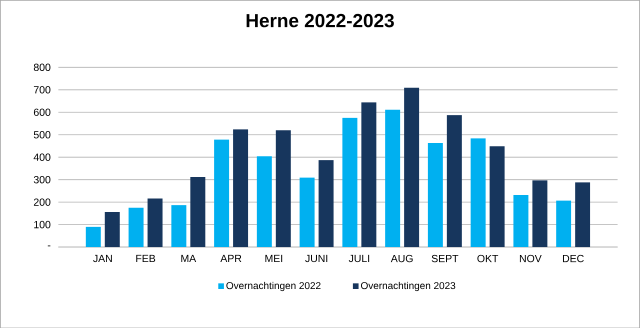 This screenshot has width=640, height=328. Describe the element at coordinates (42, 224) in the screenshot. I see `y-tick-label: 100` at that location.